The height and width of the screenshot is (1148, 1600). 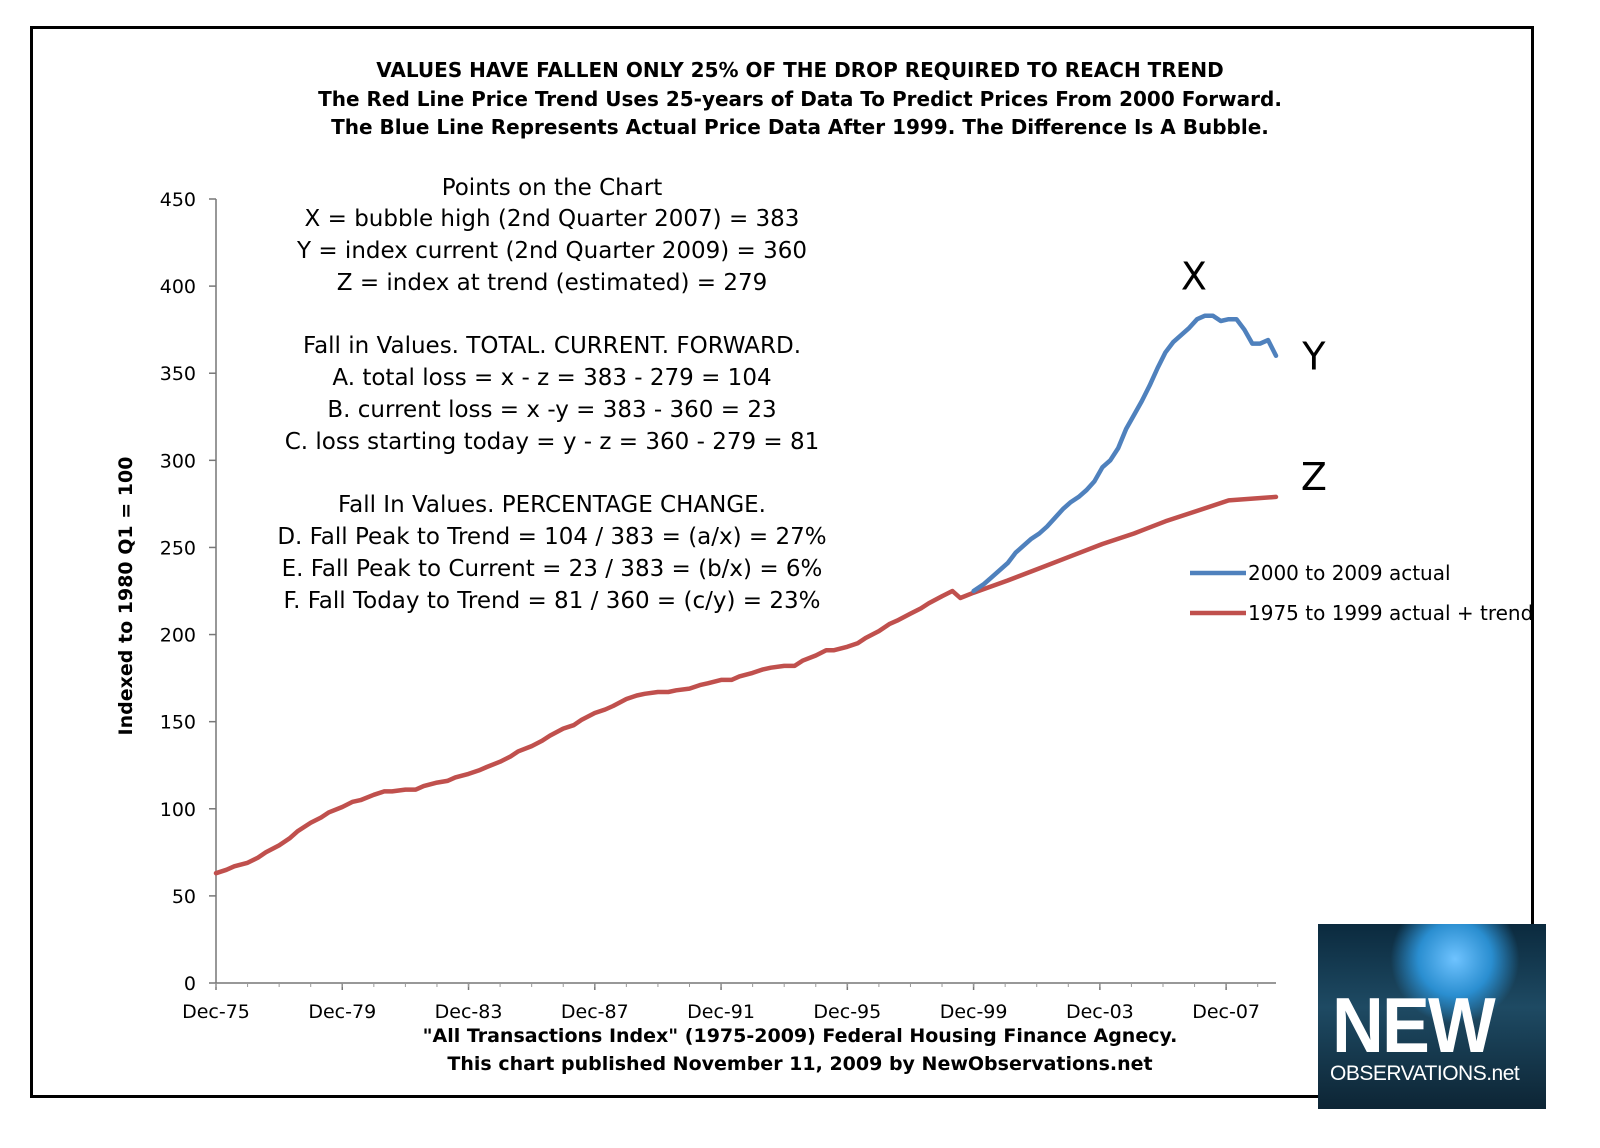 What do you see at coordinates (1390, 613) in the screenshot?
I see `legend-label: 1975 to 1999 actual + trend` at bounding box center [1390, 613].